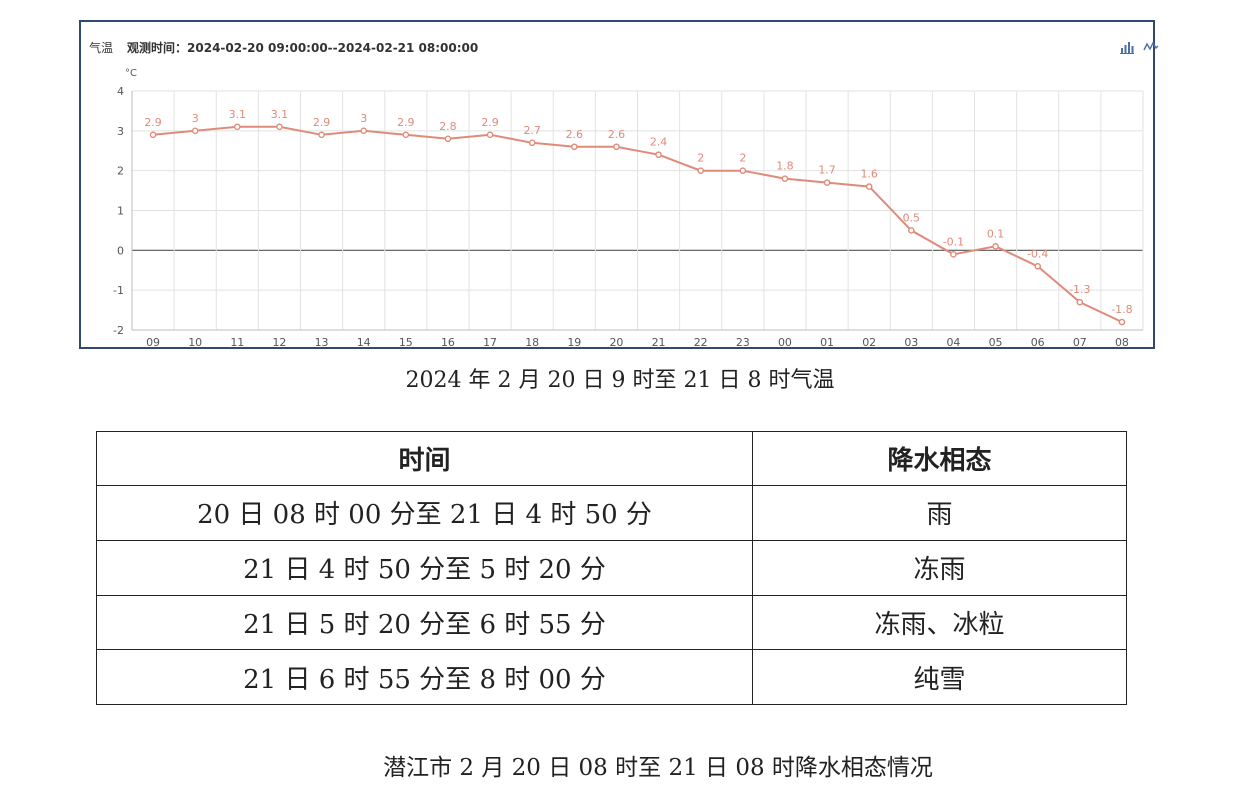 The image size is (1240, 811). I want to click on column-header-time: 时间, so click(424, 458).